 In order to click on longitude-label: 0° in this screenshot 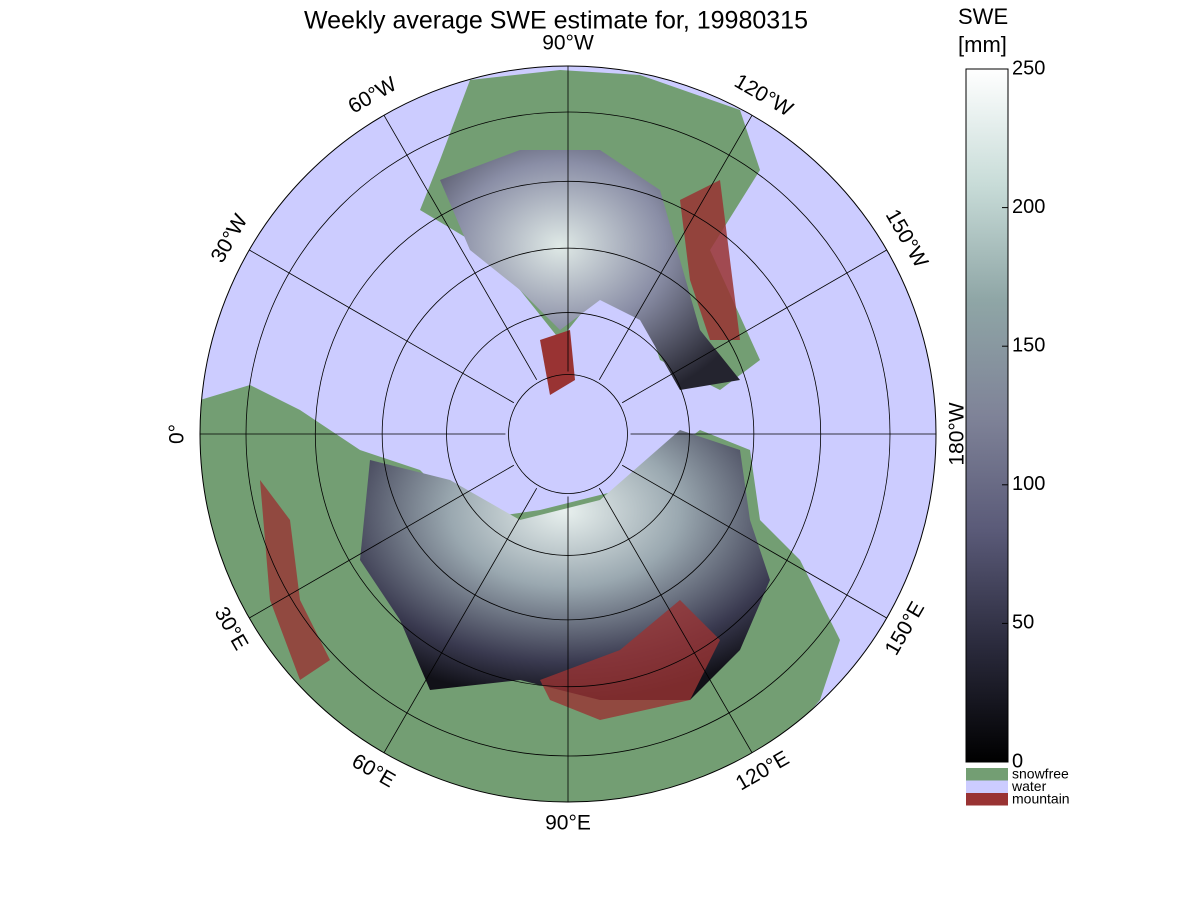, I will do `click(177, 434)`.